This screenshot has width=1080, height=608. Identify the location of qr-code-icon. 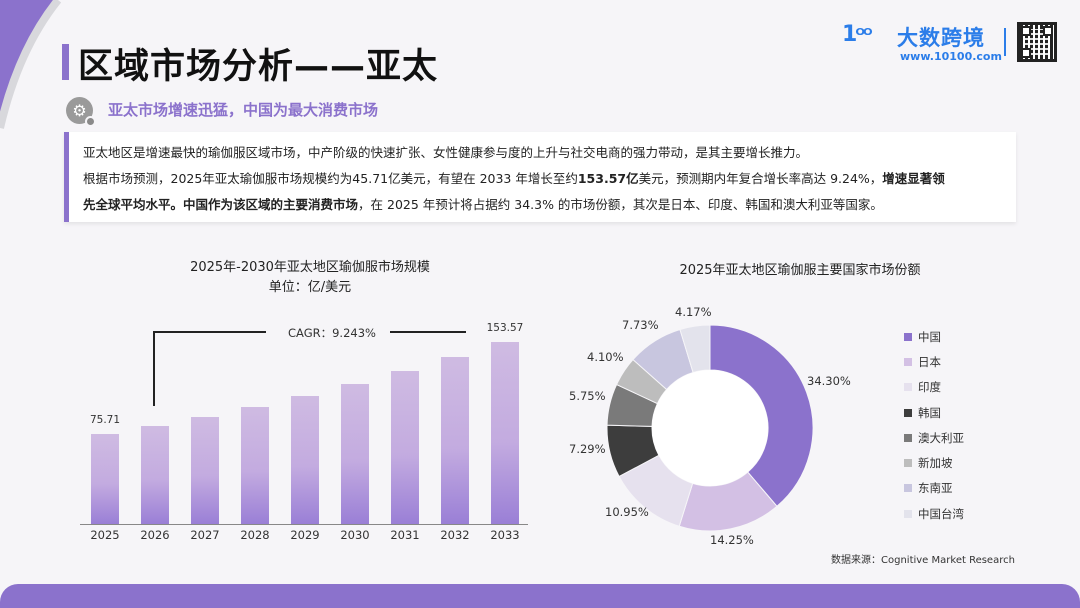
(1037, 42).